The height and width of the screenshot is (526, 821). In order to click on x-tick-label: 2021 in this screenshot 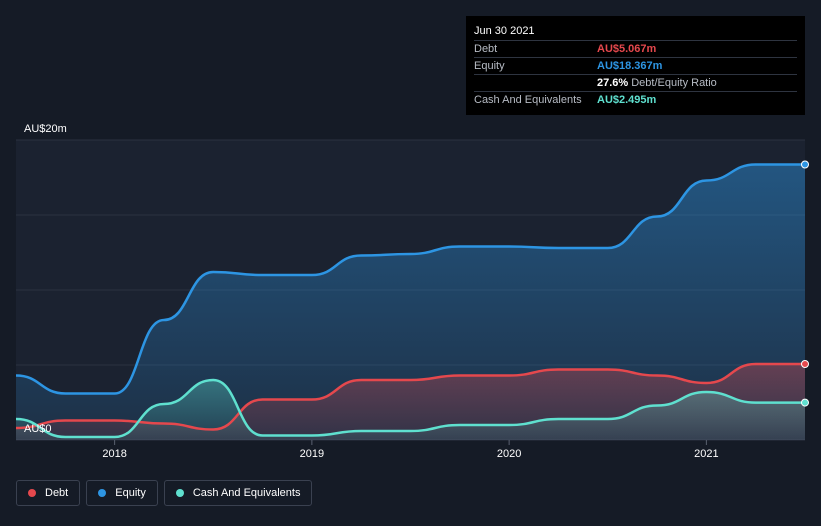, I will do `click(706, 454)`.